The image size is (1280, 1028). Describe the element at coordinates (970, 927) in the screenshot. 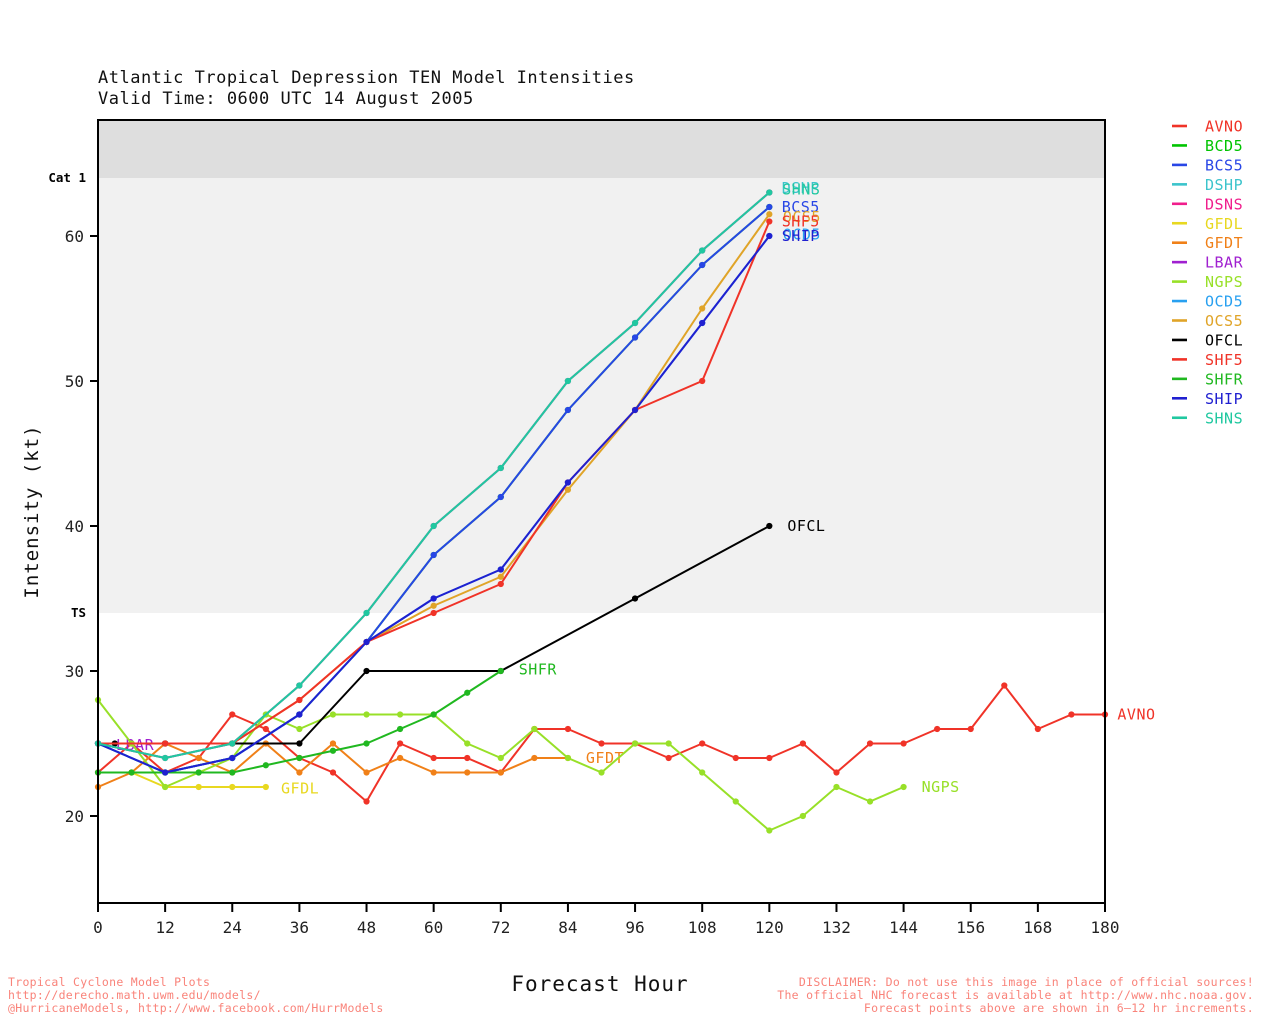

I see `x-tick-label: 156` at that location.